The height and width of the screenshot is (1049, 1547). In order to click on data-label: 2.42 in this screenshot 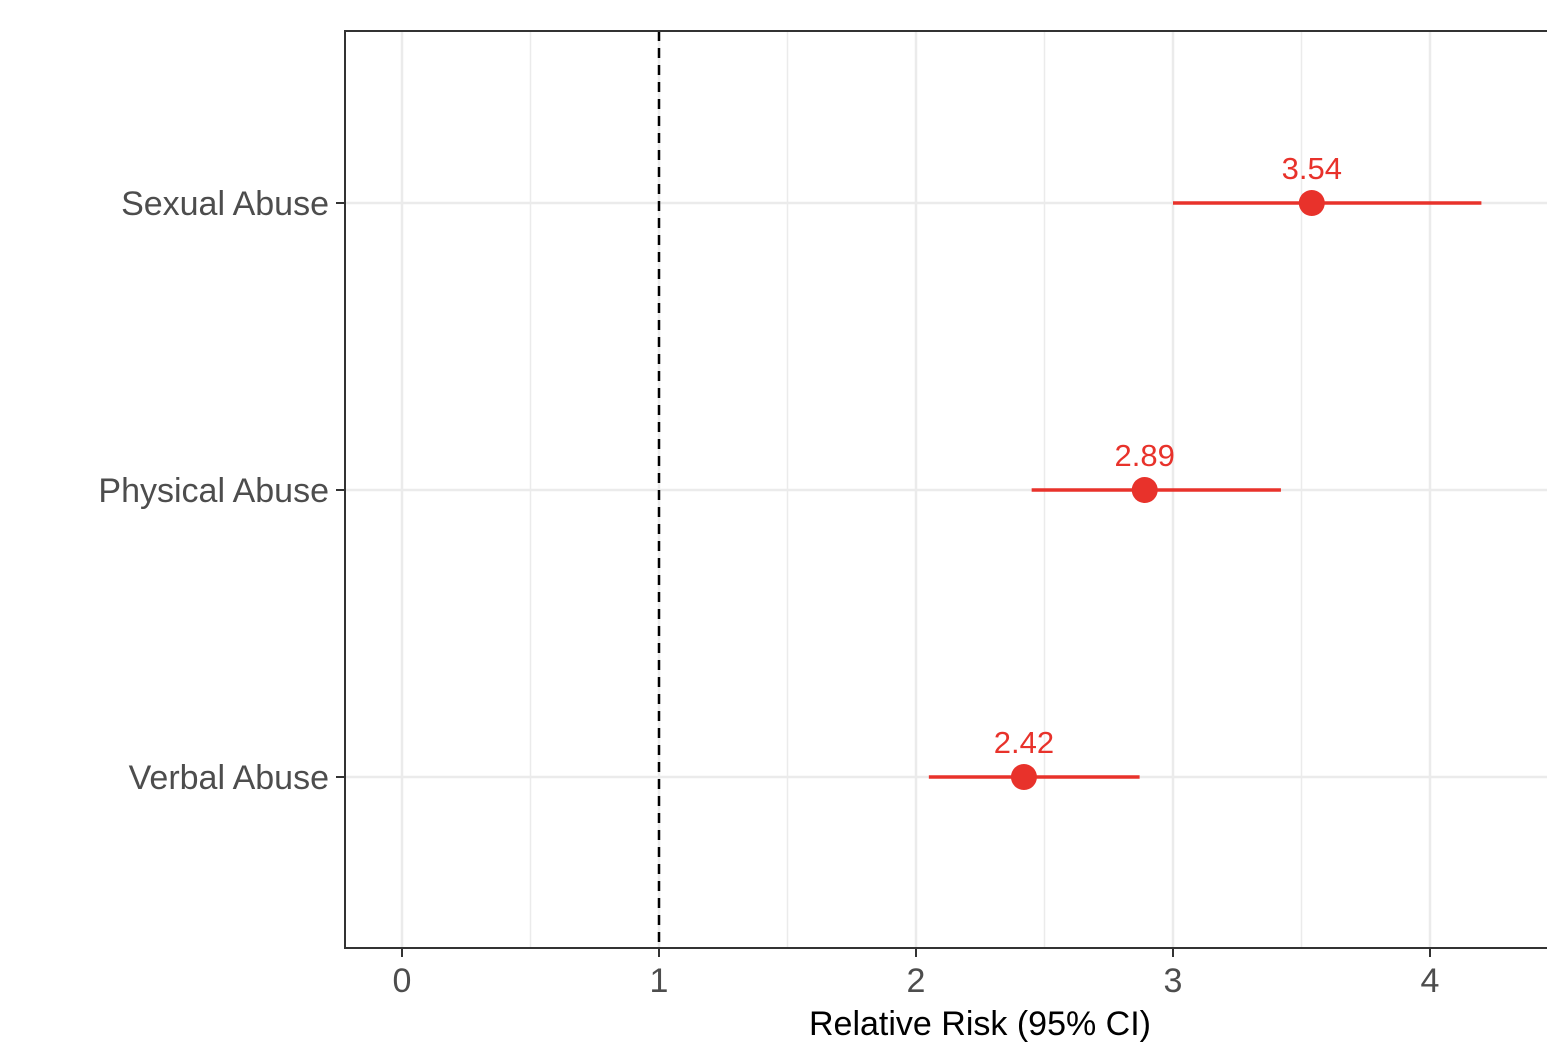, I will do `click(1024, 742)`.